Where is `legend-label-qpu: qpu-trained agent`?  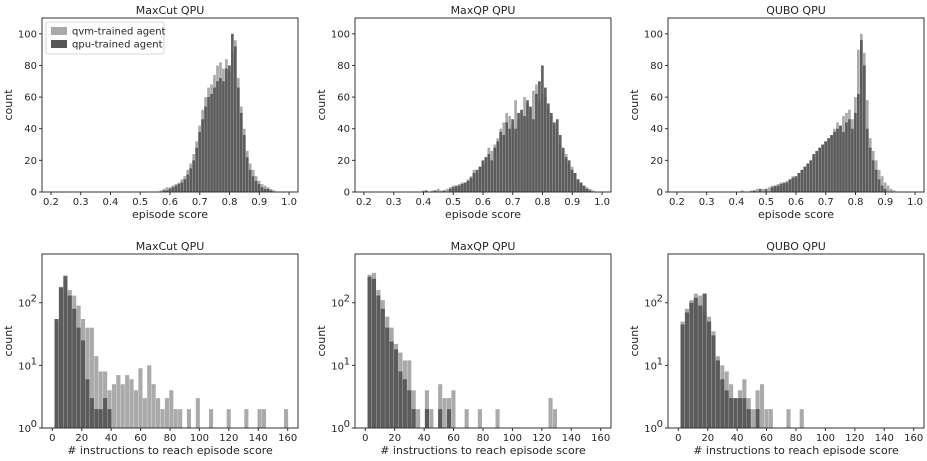
legend-label-qpu: qpu-trained agent is located at coordinates (117, 45).